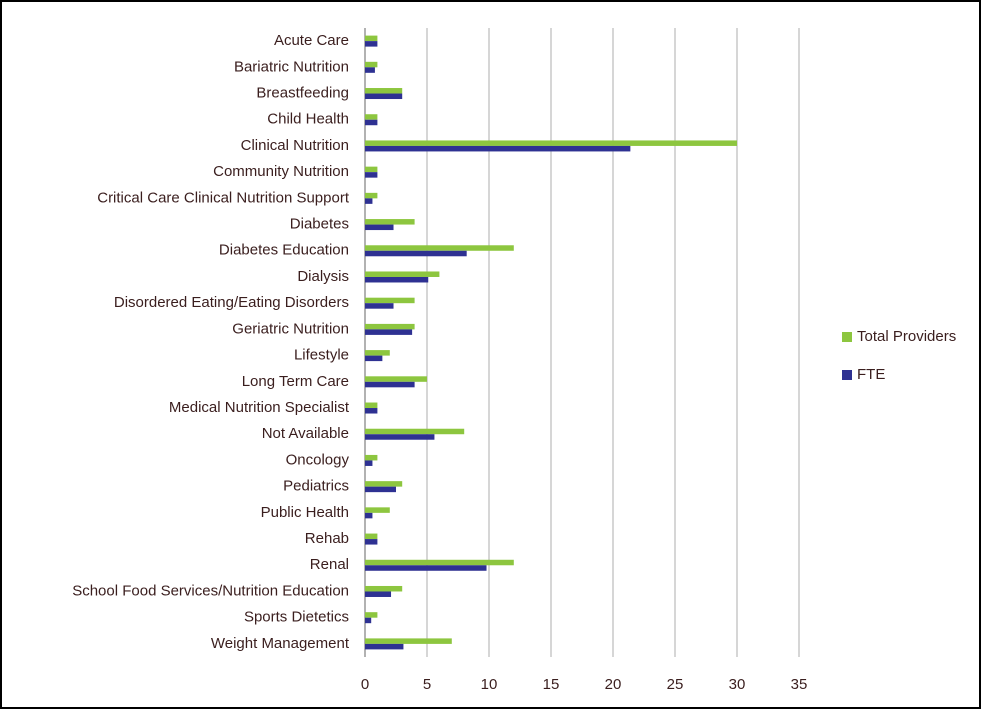 This screenshot has width=981, height=709. I want to click on y-tick-label: Critical Care Clinical Nutrition Support, so click(223, 197).